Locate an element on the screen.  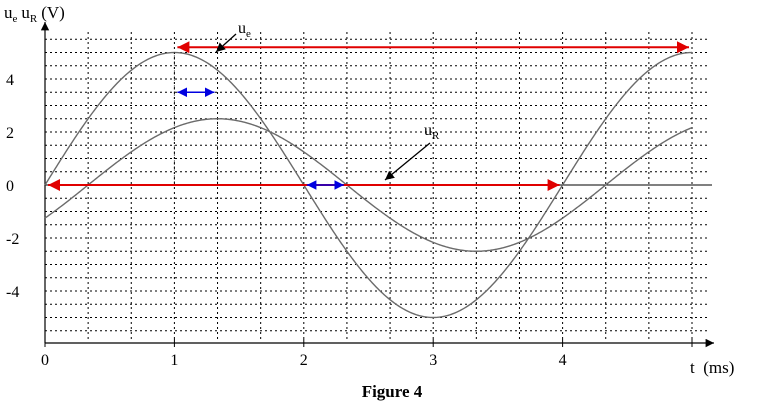
series-label-ue: ue is located at coordinates (244, 30).